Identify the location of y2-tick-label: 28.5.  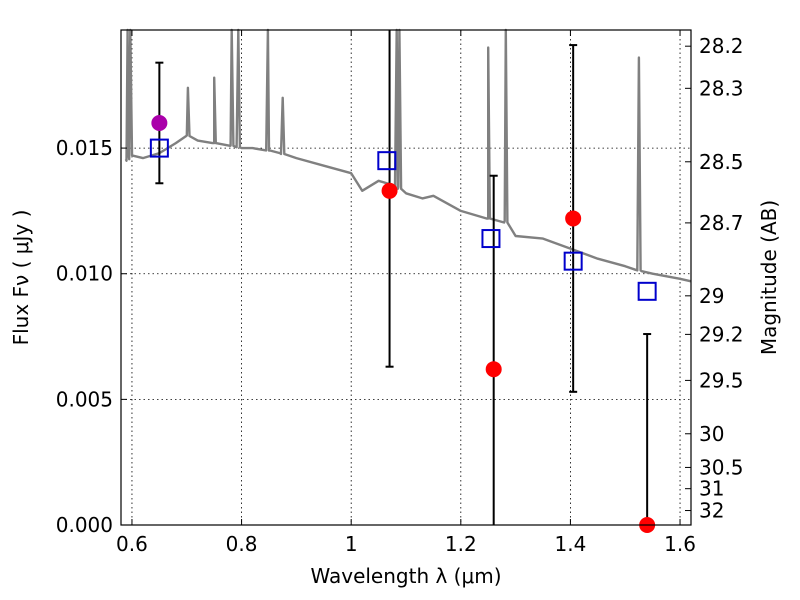
(721, 162).